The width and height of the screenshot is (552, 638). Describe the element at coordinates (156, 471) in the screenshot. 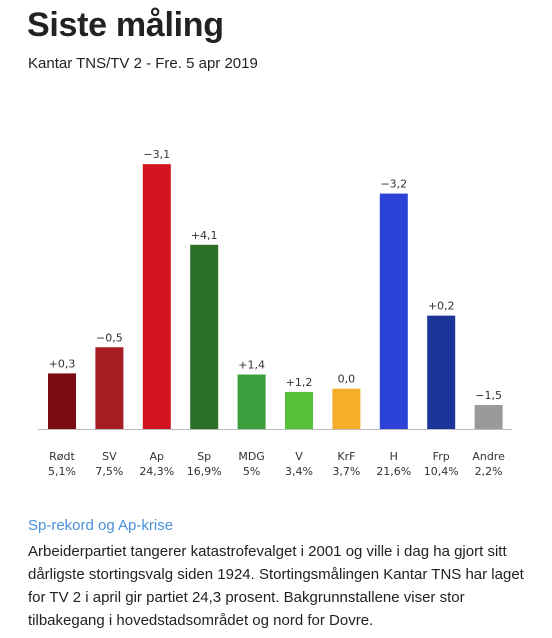

I see `value-label-ap: 24,3%` at that location.